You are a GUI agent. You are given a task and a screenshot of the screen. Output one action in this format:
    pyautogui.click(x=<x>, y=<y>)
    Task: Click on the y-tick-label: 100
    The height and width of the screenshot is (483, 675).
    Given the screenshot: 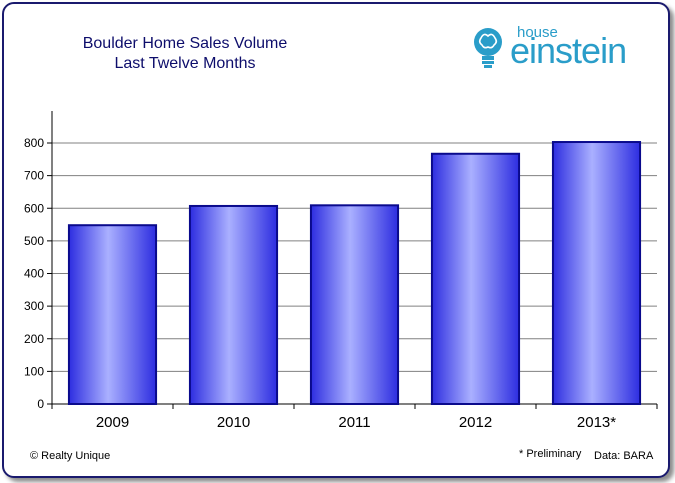 What is the action you would take?
    pyautogui.click(x=34, y=371)
    